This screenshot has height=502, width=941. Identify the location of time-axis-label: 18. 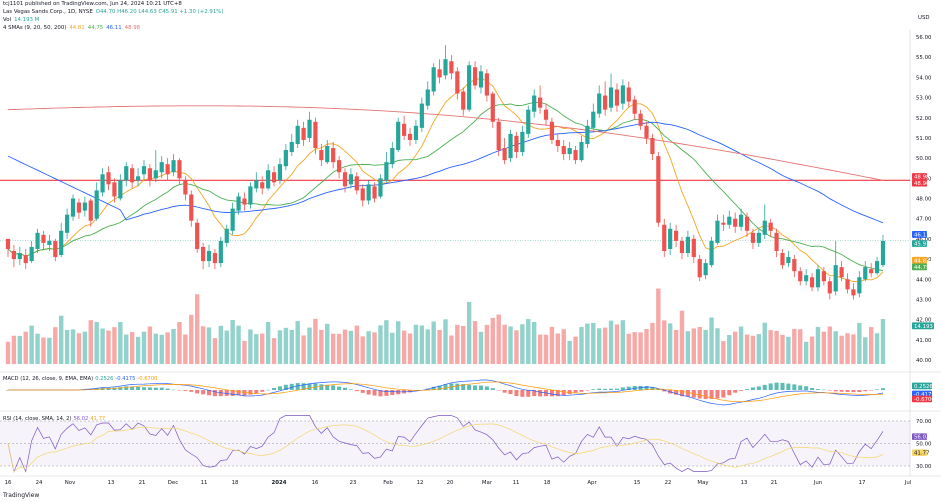
(547, 483).